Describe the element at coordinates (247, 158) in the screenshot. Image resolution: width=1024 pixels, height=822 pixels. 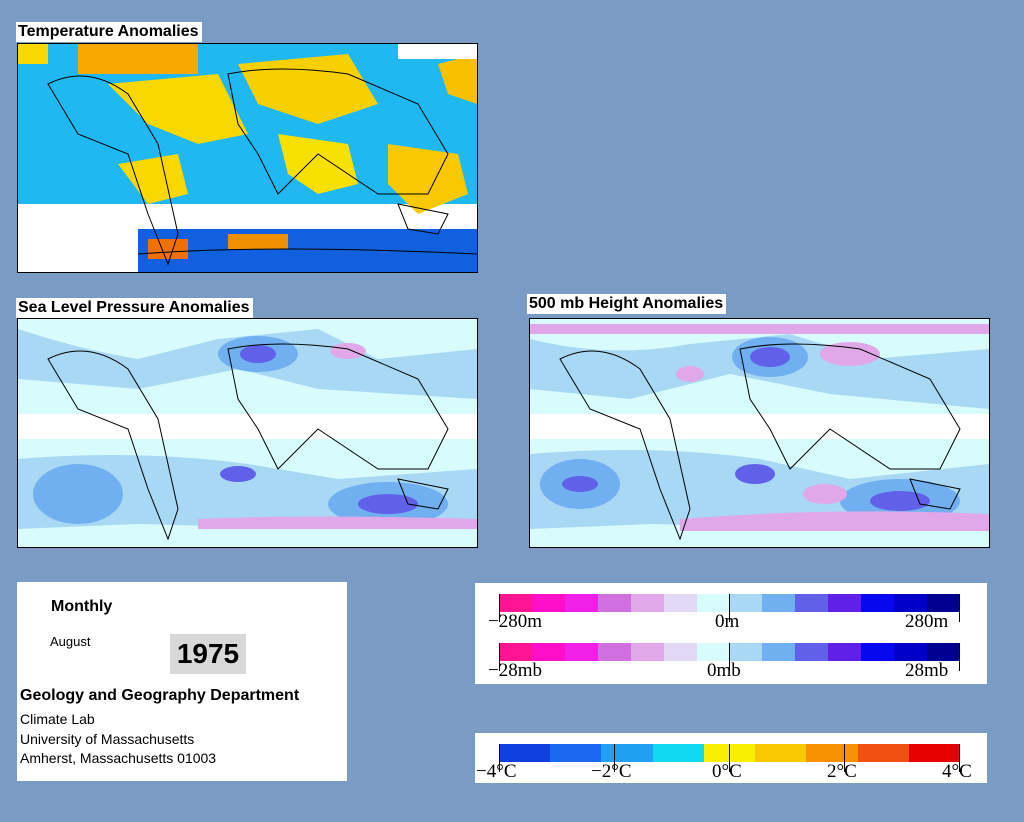
I see `temperature-anomaly-map` at that location.